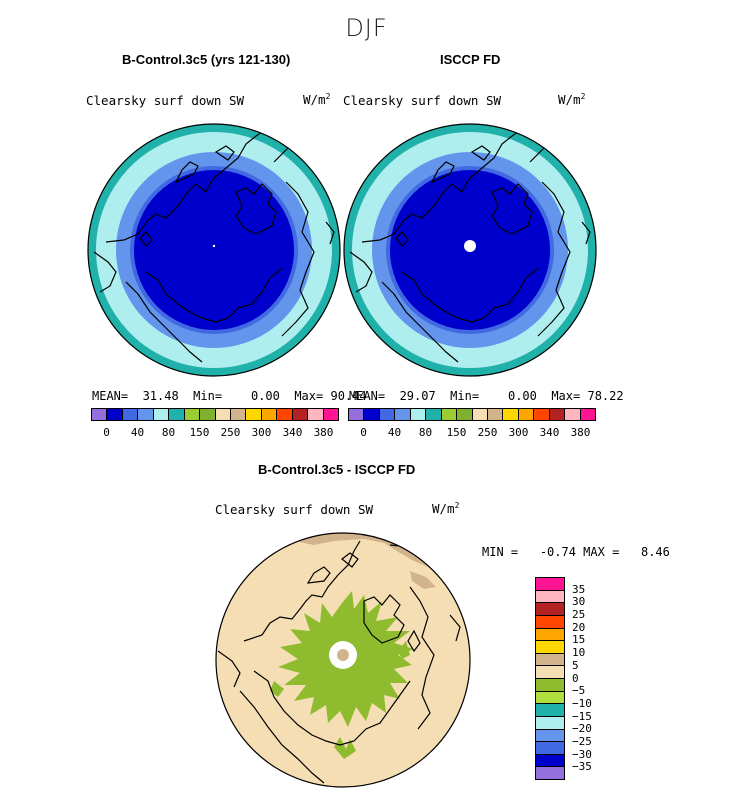 This screenshot has height=789, width=733. I want to click on colorbar-tick-label: −5, so click(579, 691).